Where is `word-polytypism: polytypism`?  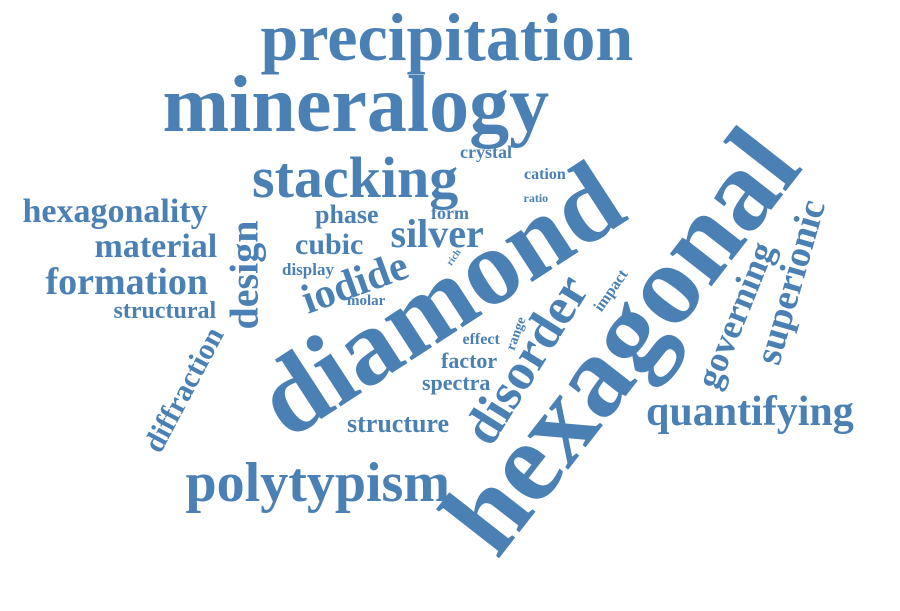
word-polytypism: polytypism is located at coordinates (318, 483).